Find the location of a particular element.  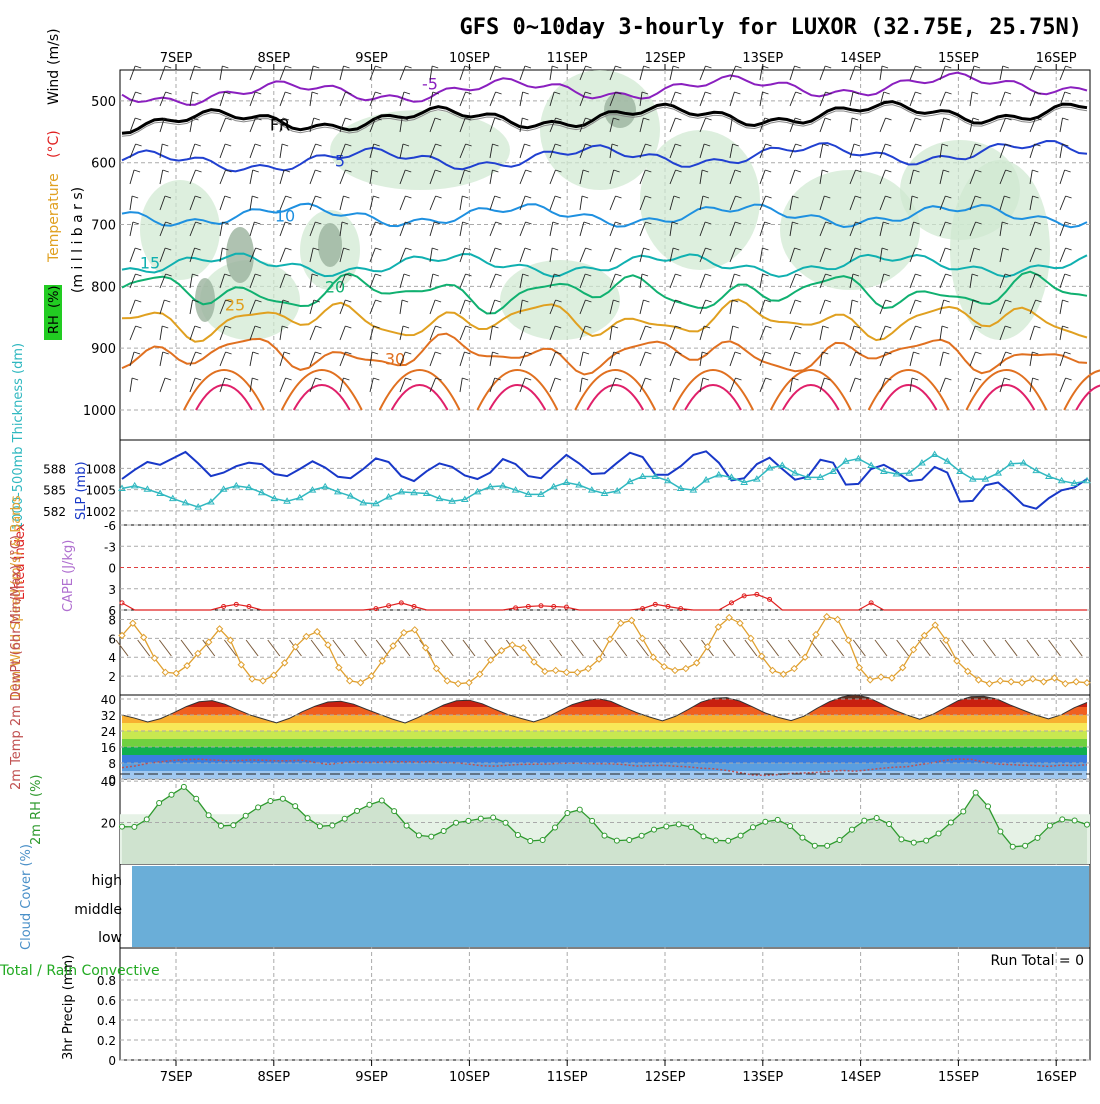

thickness-label: 1000-500mb Thickness (dm) is located at coordinates (18, 436).